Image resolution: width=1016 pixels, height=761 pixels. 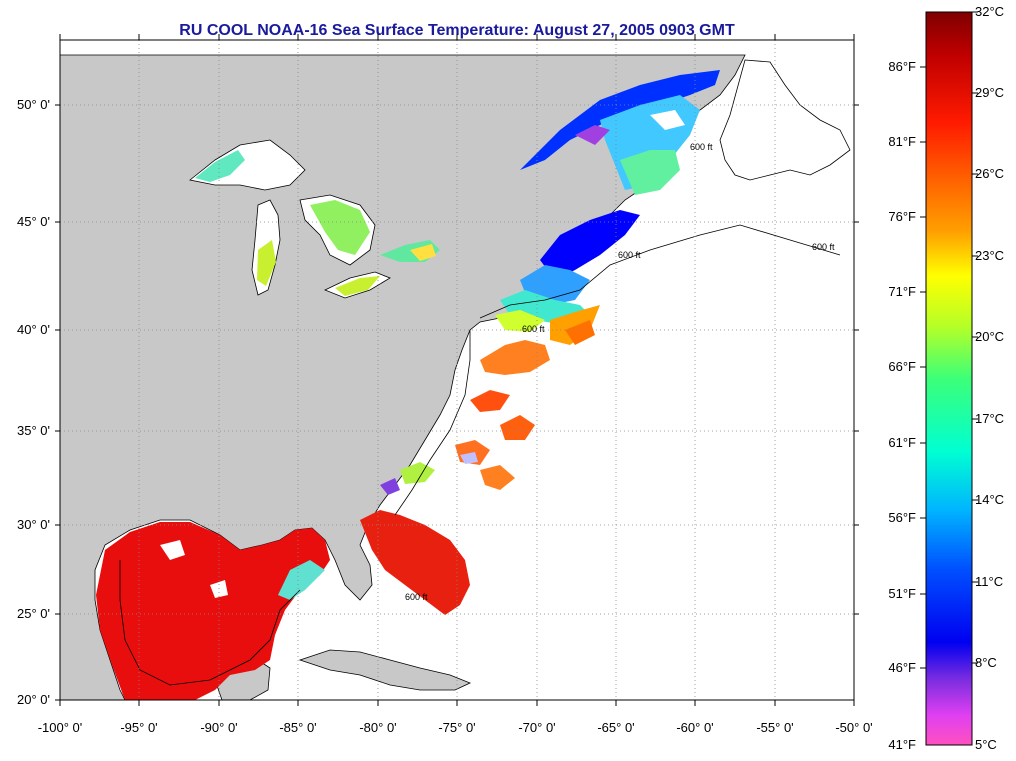 I want to click on colorbar-c-label: 17°C, so click(x=990, y=418).